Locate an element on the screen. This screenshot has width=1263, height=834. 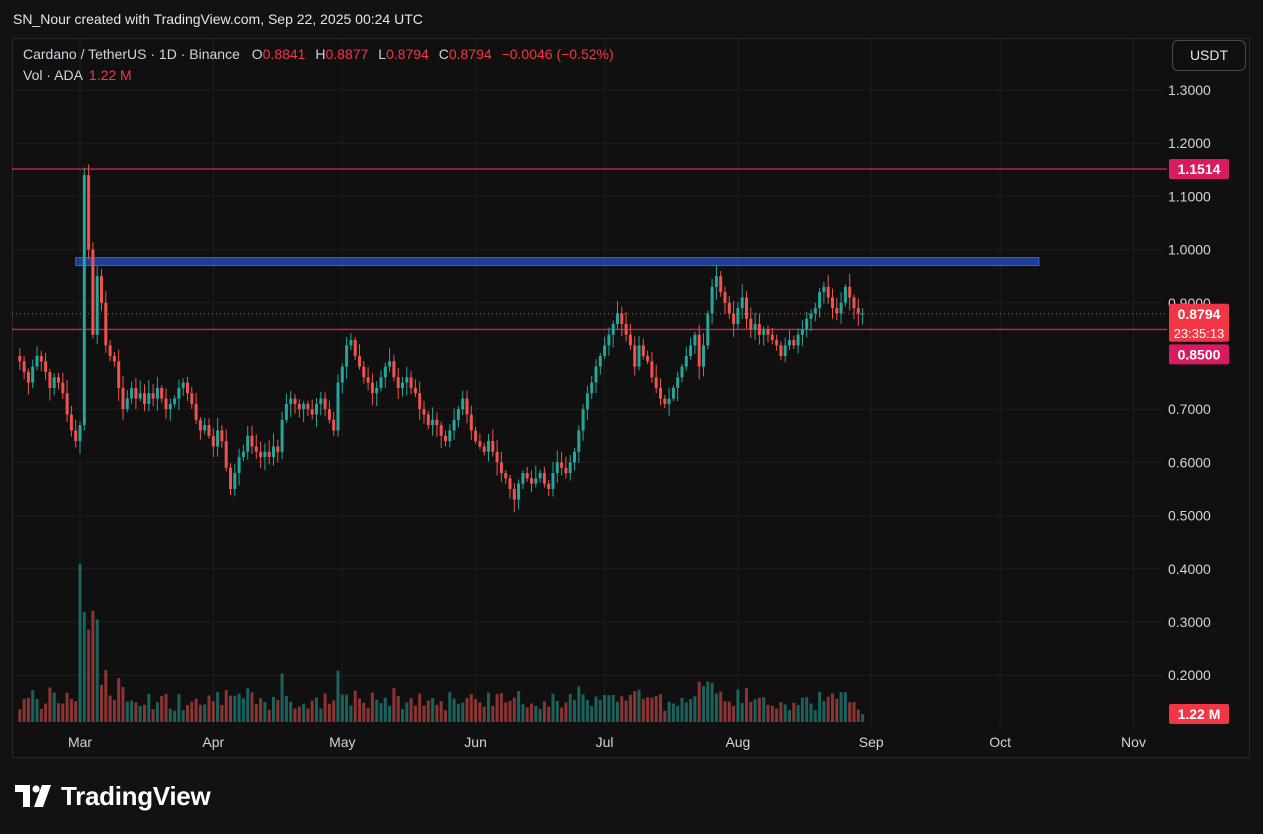
symbol-label: Cardano / TetherUS · 1D · Binance is located at coordinates (131, 54).